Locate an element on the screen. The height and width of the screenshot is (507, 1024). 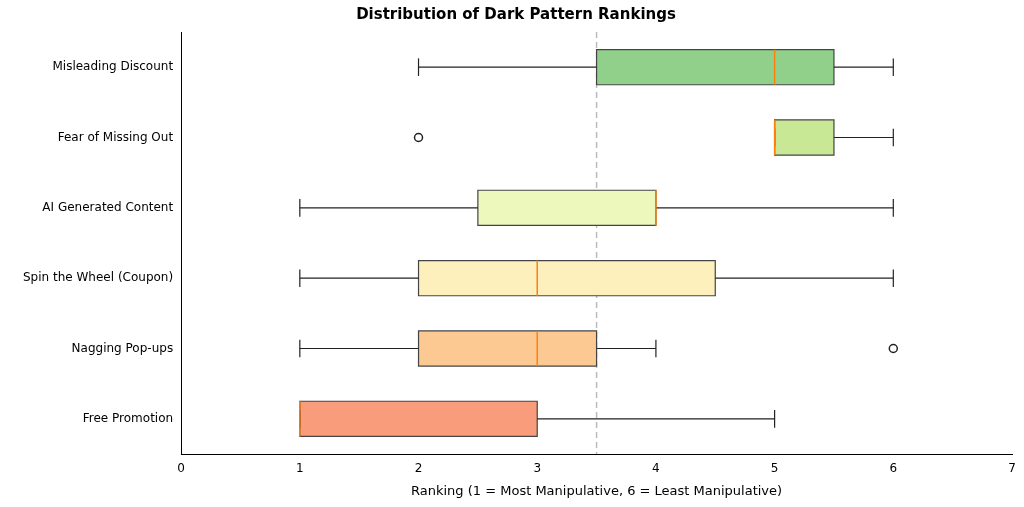
y-tick-label: Free Promotion is located at coordinates (128, 417).